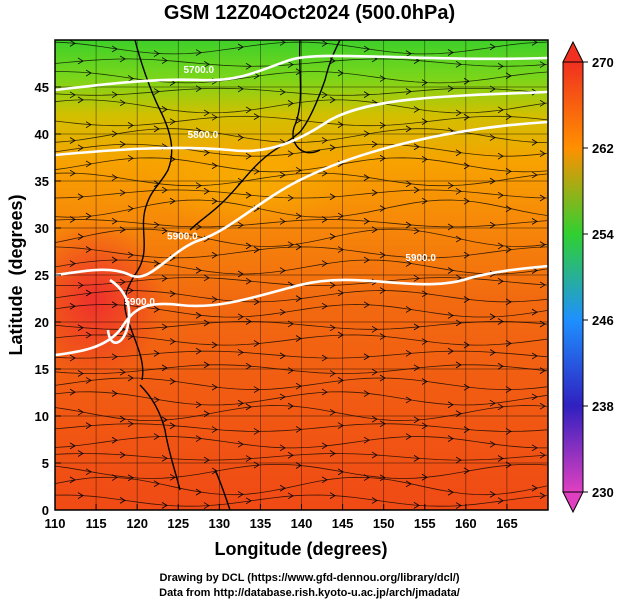 The height and width of the screenshot is (605, 619). Describe the element at coordinates (45, 510) in the screenshot. I see `y-tick-label: 0` at that location.